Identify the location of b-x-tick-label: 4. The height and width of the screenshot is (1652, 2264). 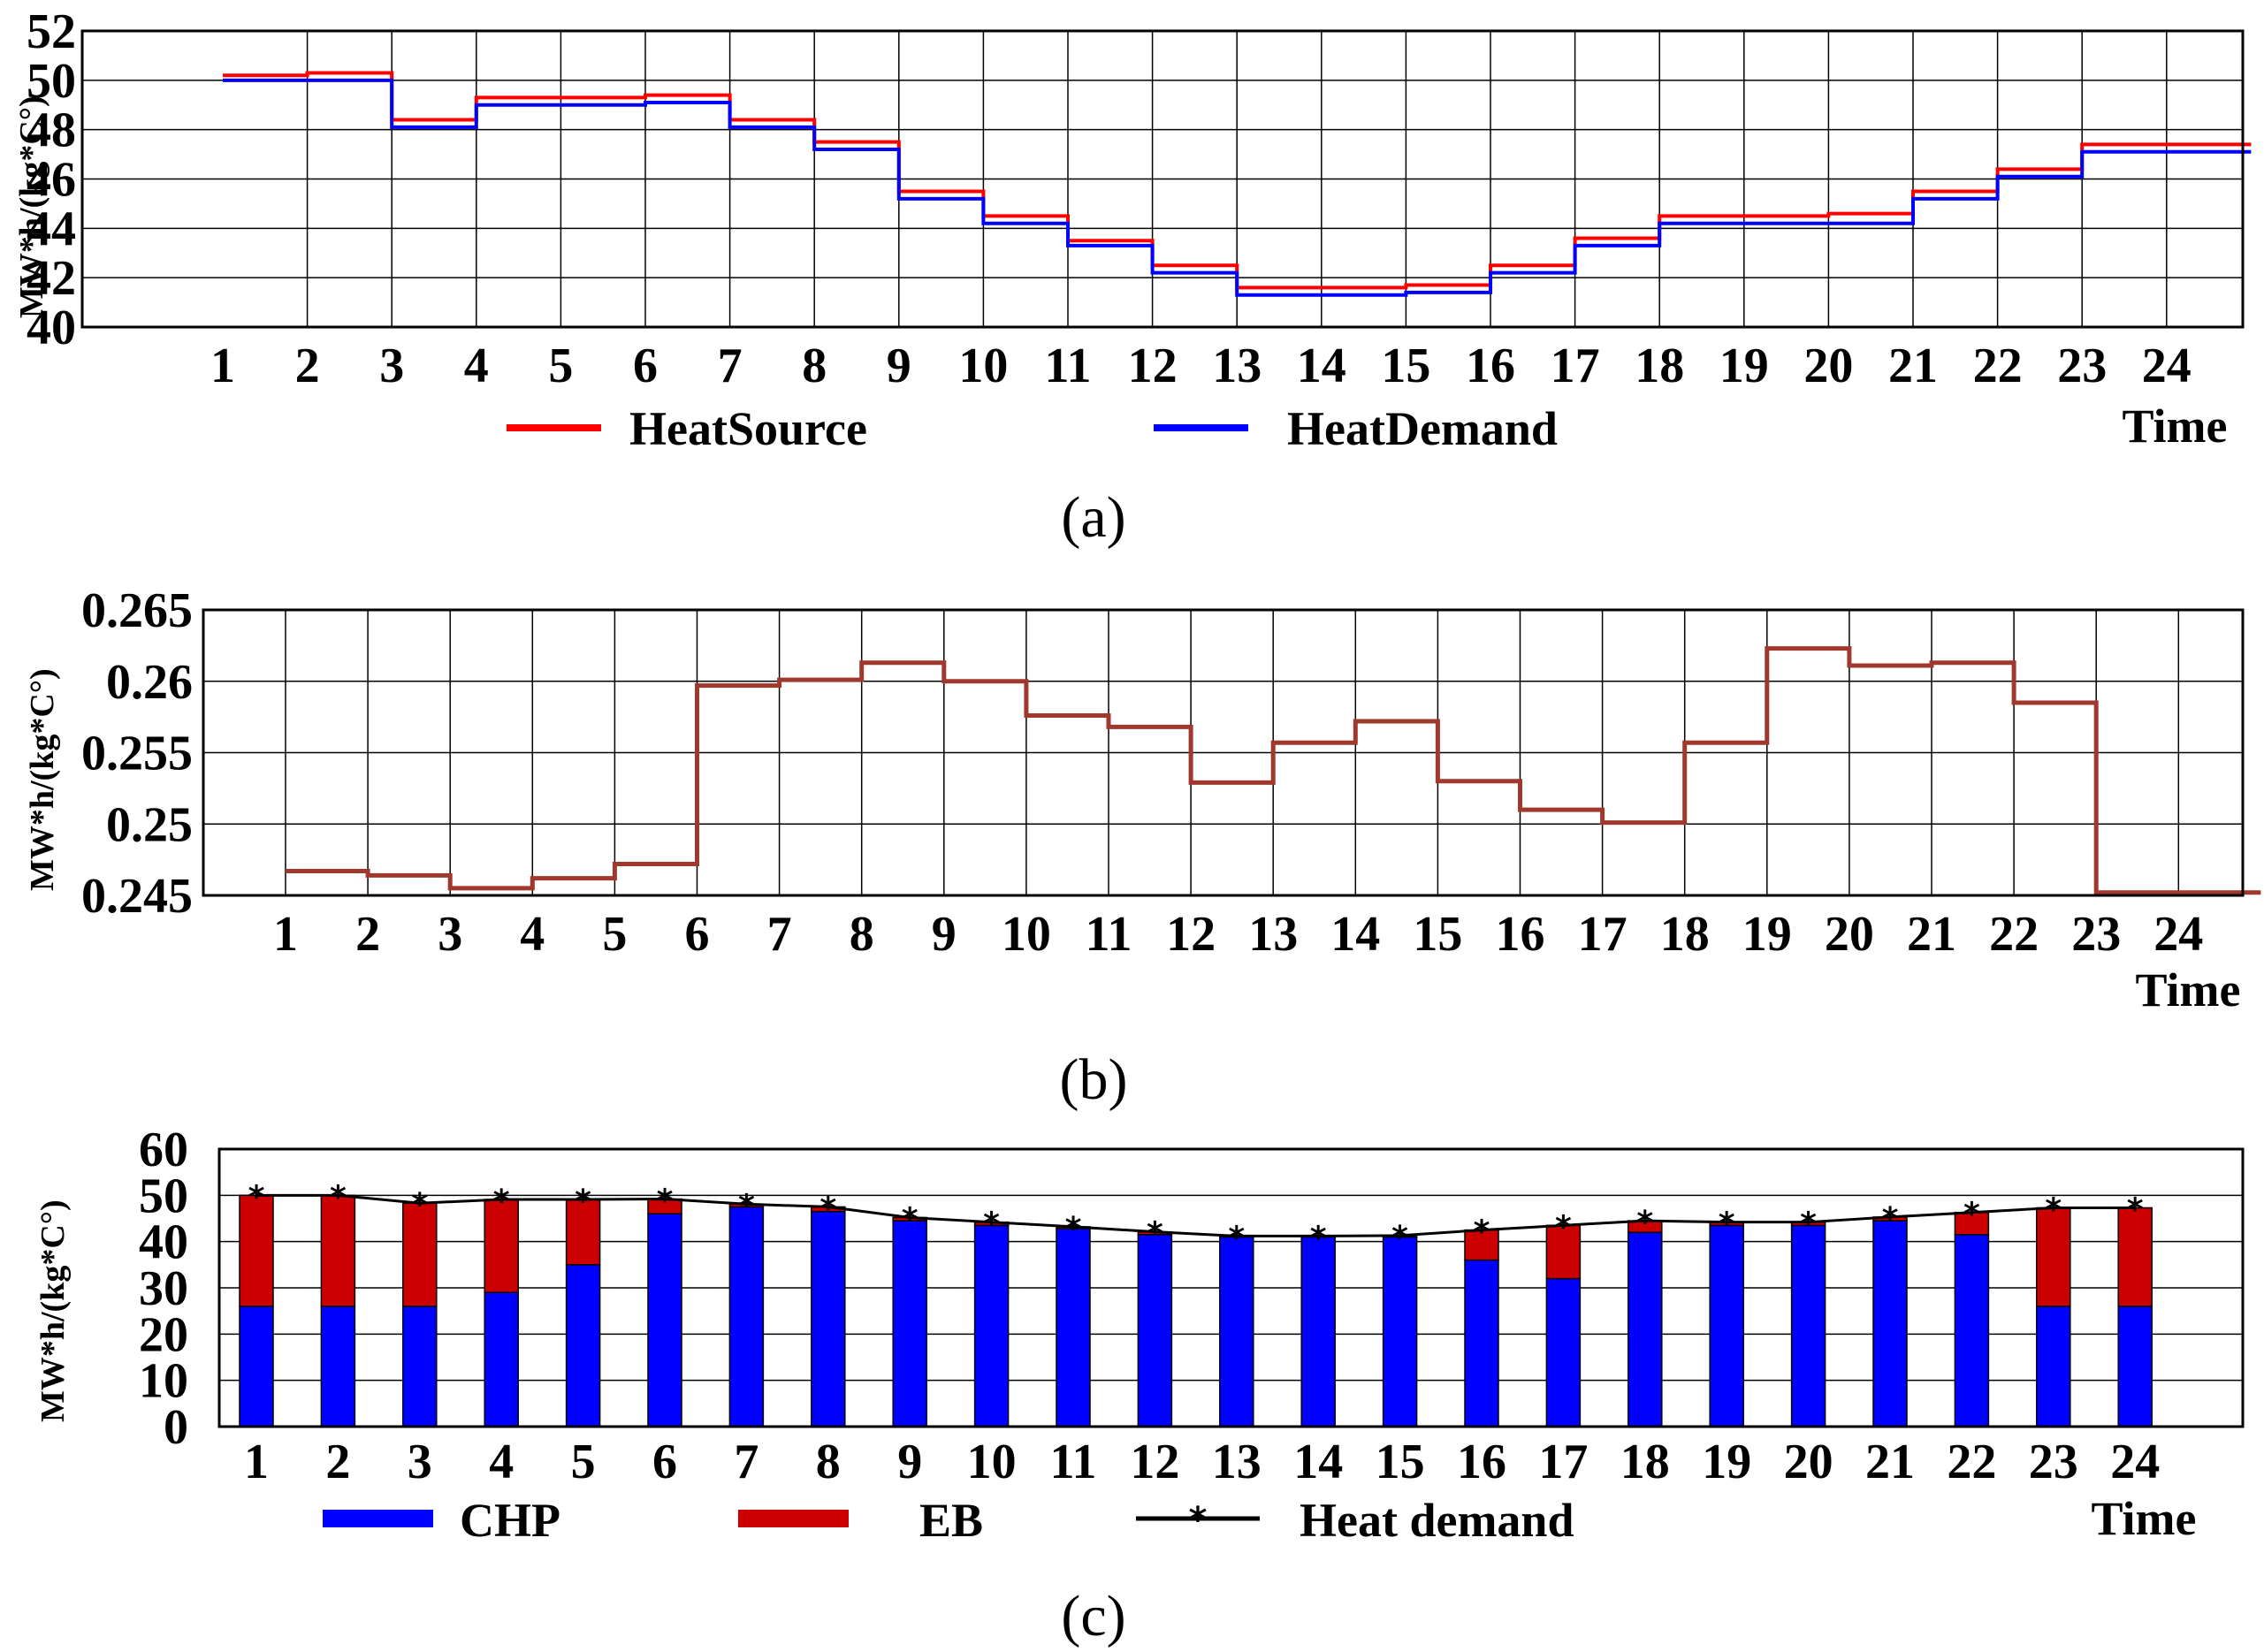
(533, 935).